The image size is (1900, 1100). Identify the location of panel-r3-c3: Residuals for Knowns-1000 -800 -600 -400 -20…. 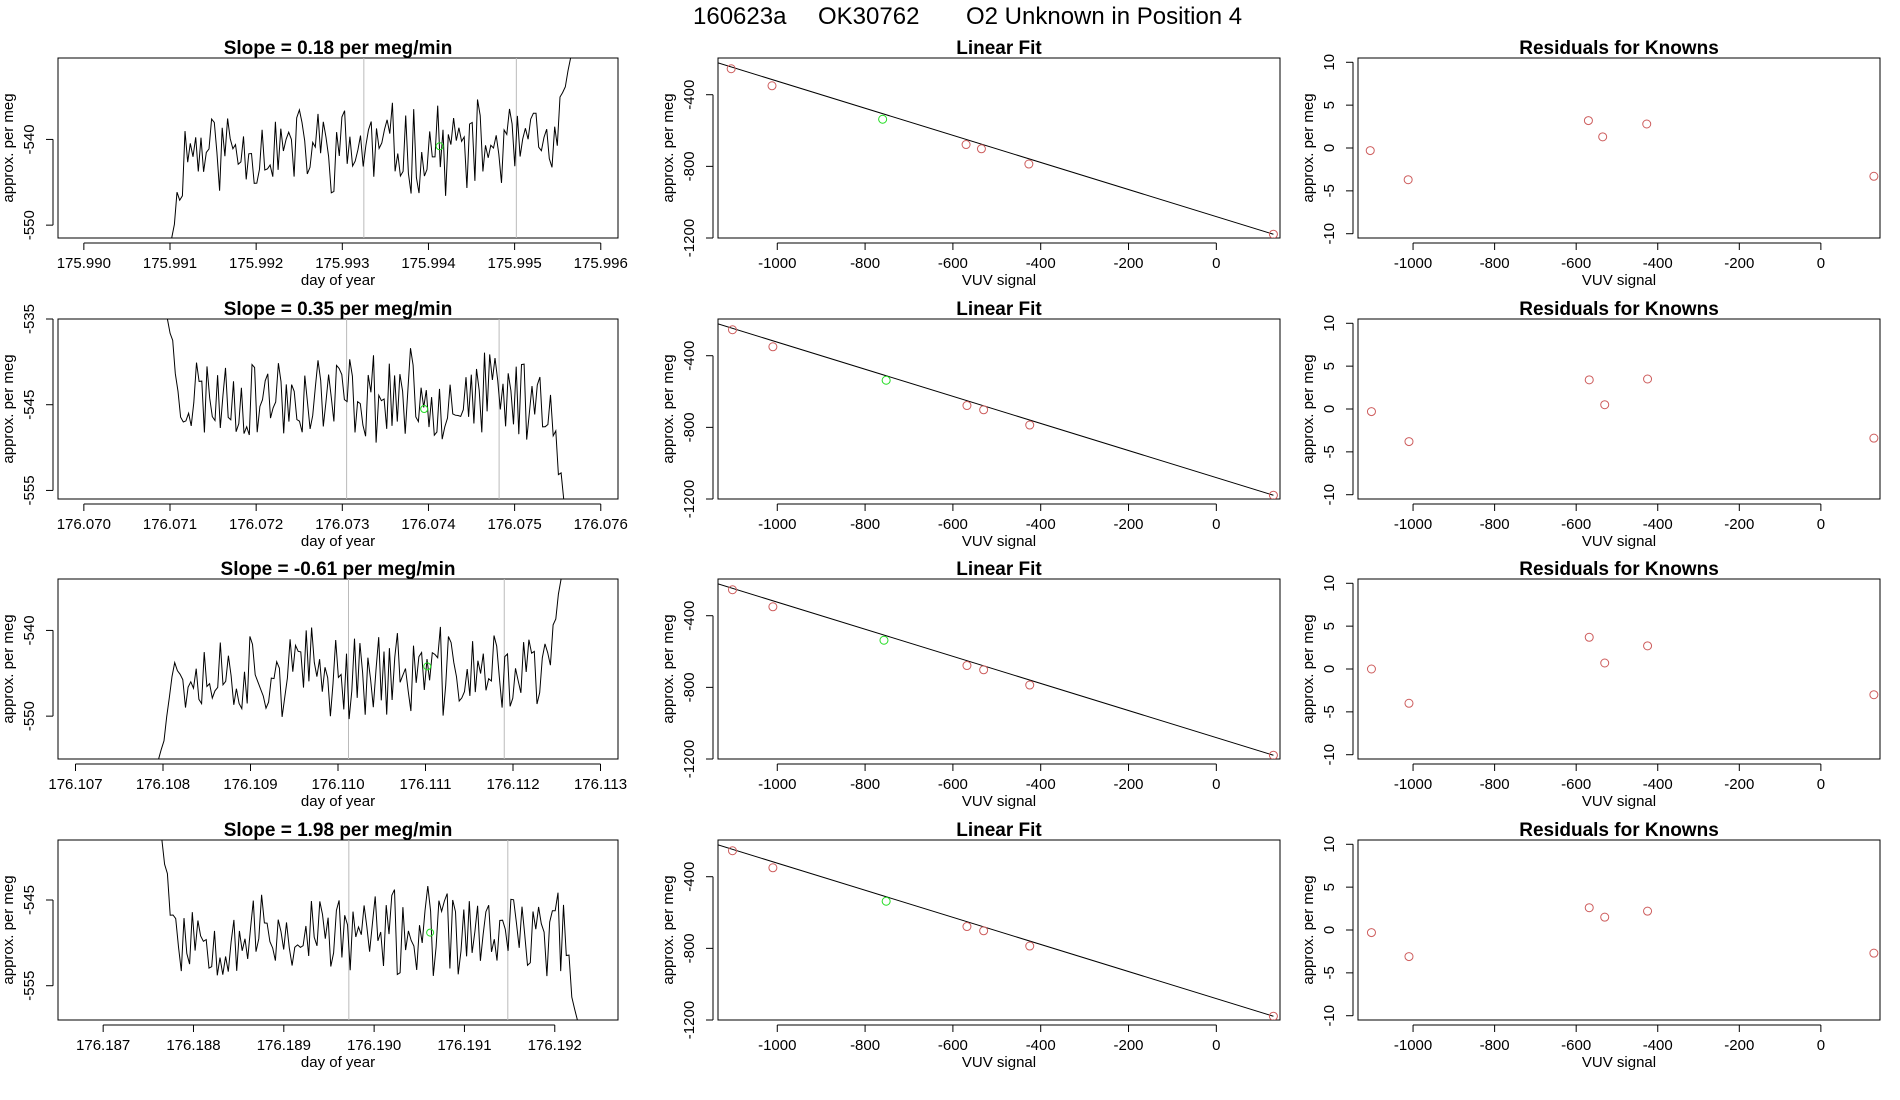
(1590, 684).